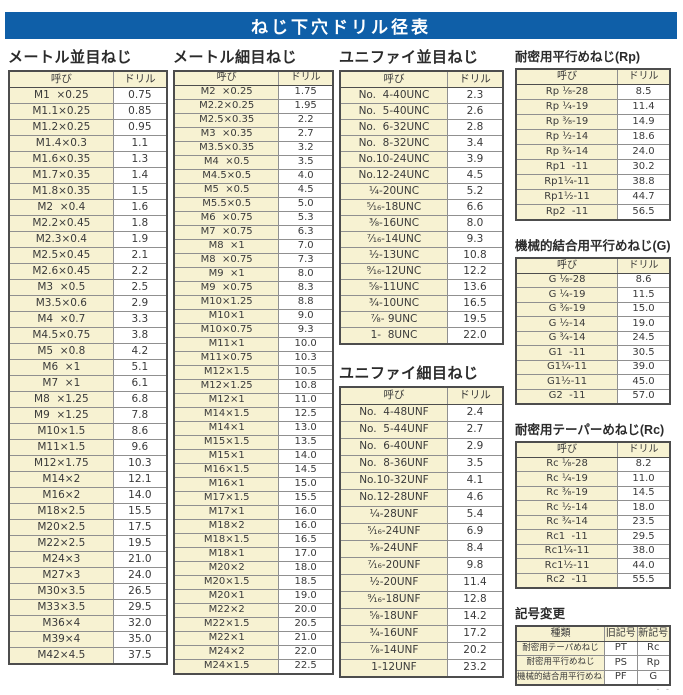  What do you see at coordinates (621, 648) in the screenshot?
I see `cell-value: PT` at bounding box center [621, 648].